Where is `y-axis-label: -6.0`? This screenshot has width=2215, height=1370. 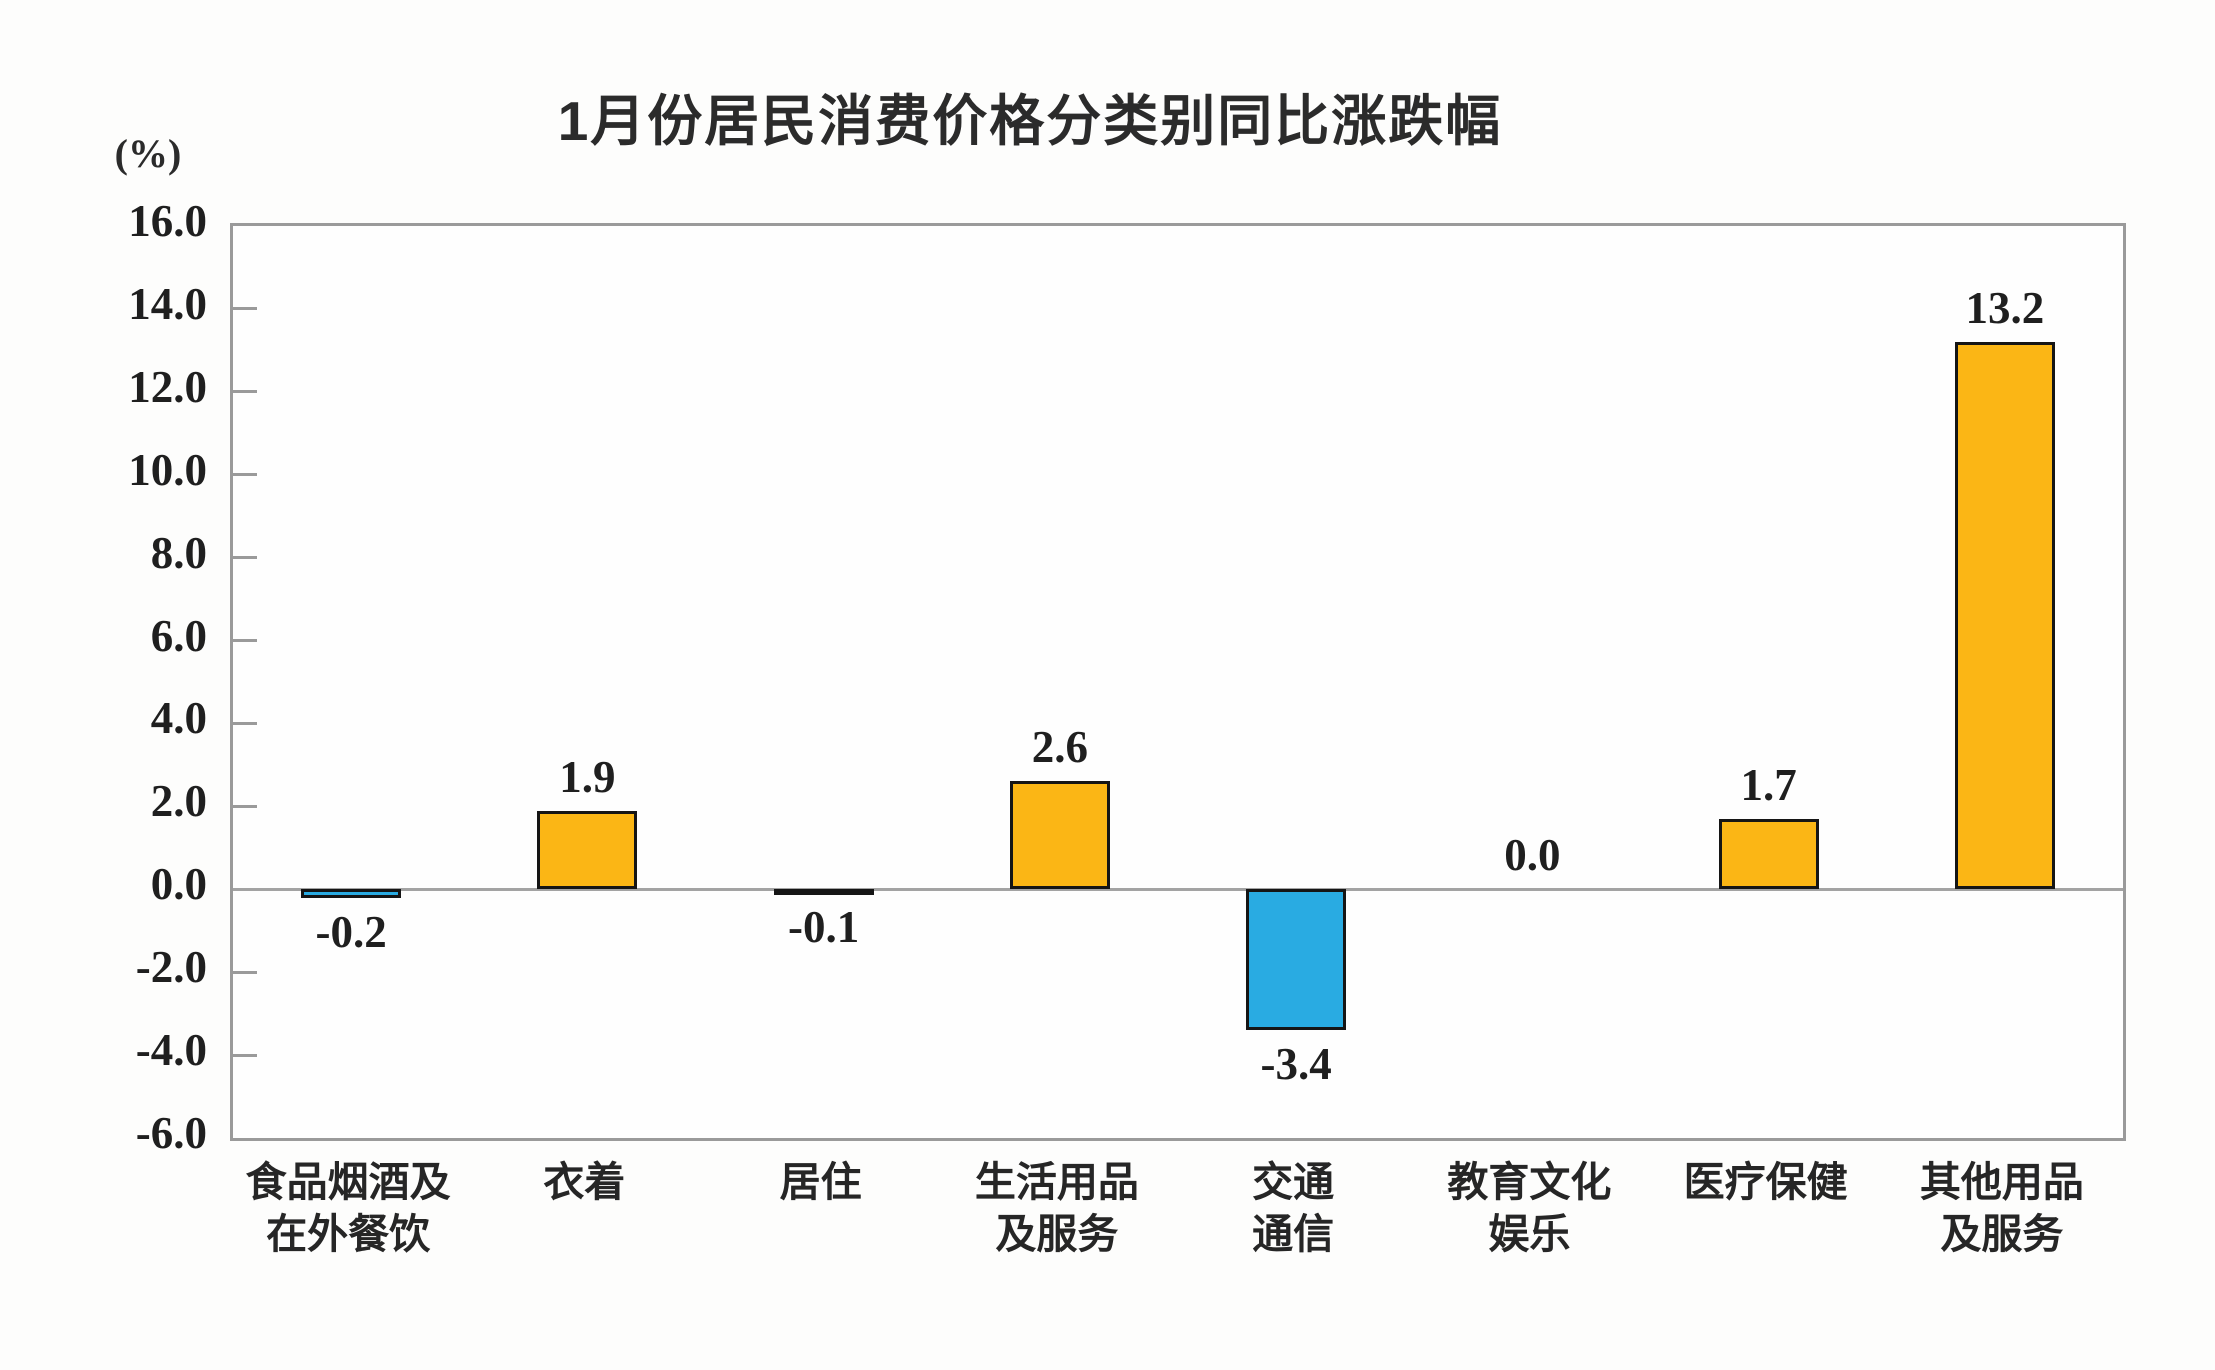
y-axis-label: -6.0 is located at coordinates (171, 1133).